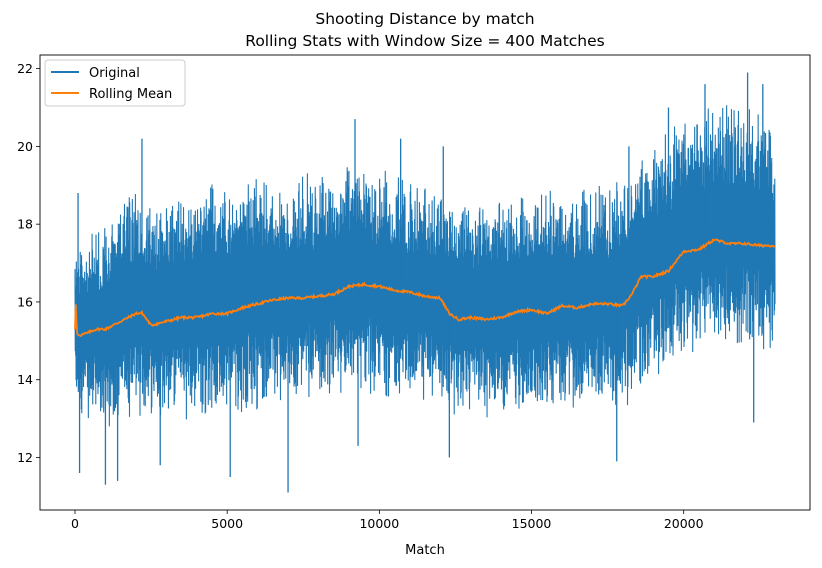  Describe the element at coordinates (25, 224) in the screenshot. I see `y-tick-label: 18` at that location.